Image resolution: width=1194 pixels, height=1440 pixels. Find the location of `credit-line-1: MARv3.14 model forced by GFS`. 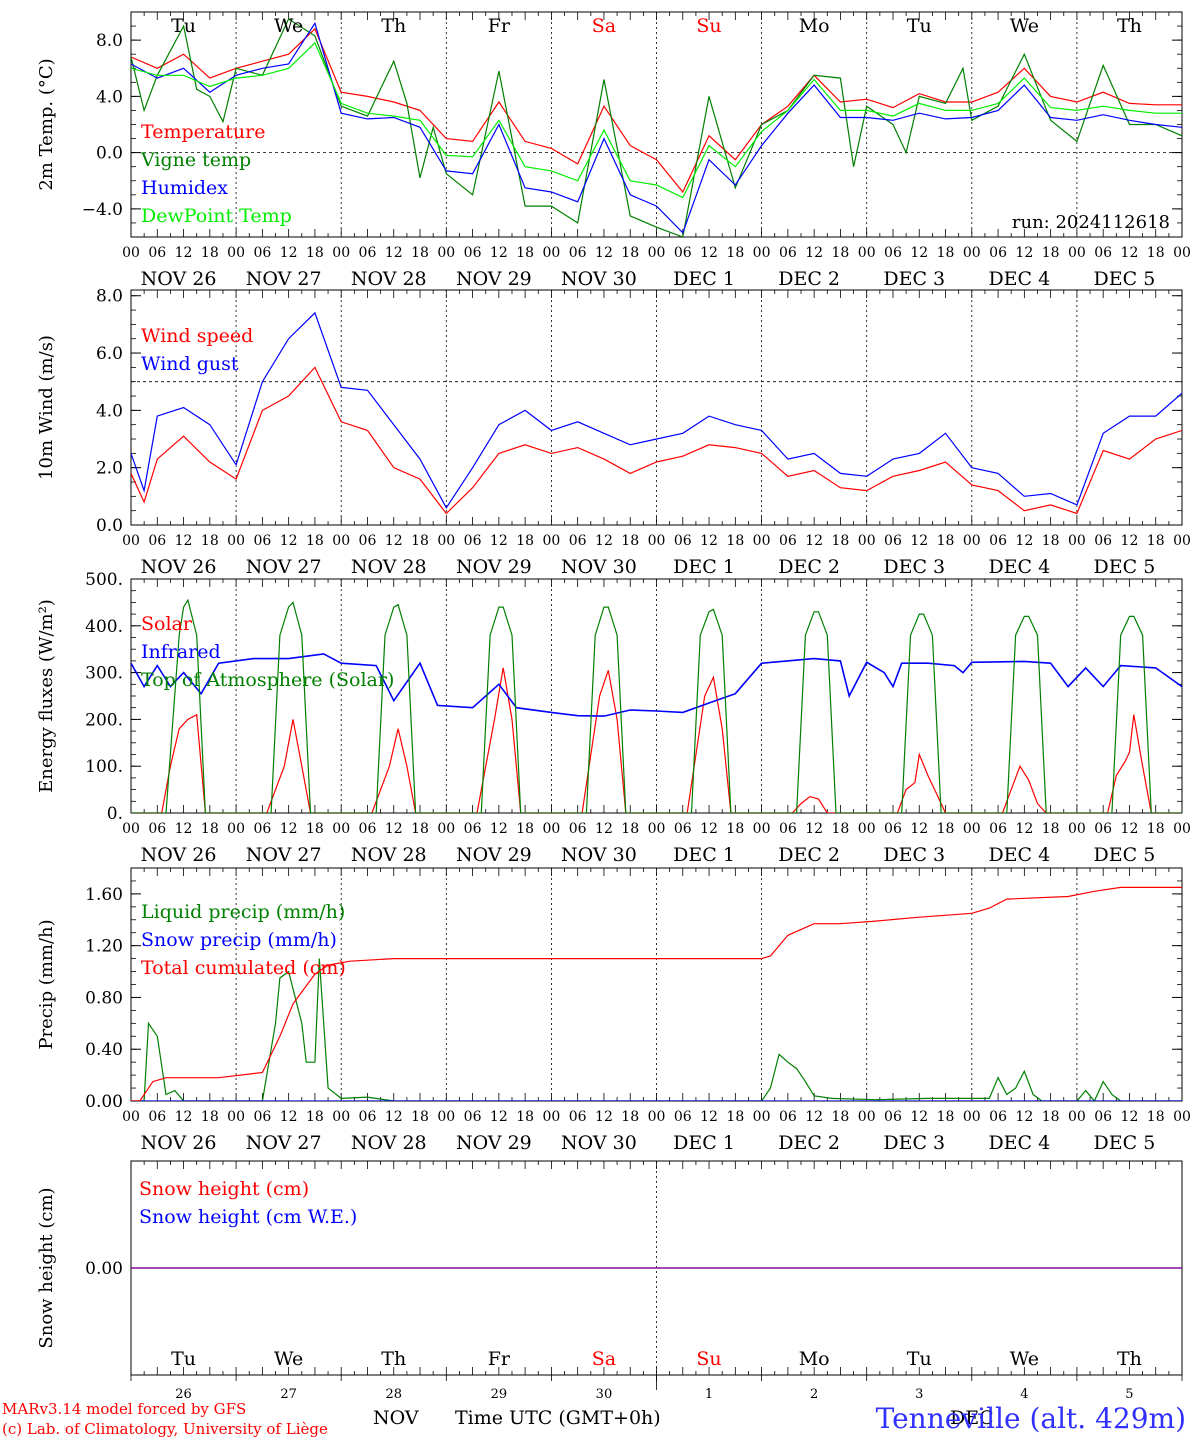

credit-line-1: MARv3.14 model forced by GFS is located at coordinates (124, 1409).